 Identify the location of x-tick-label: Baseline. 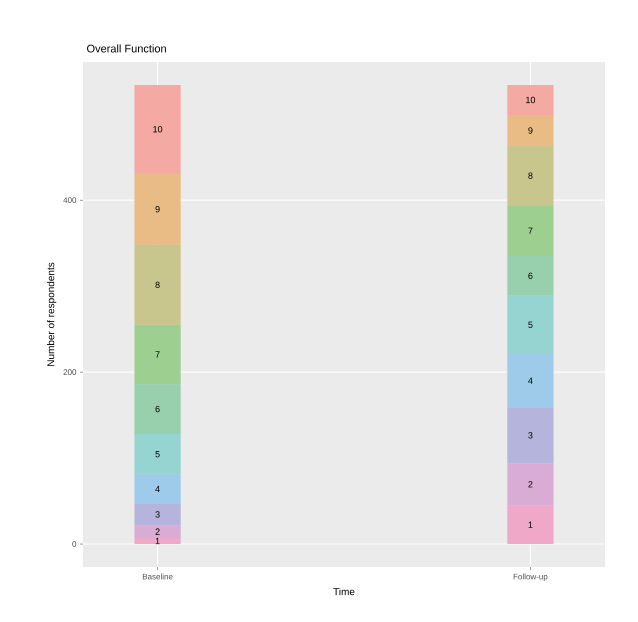
(157, 577).